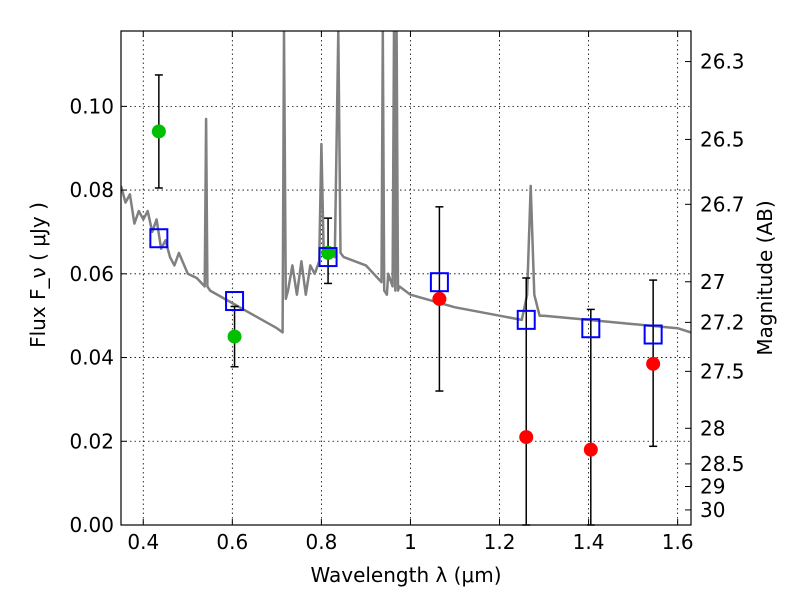  Describe the element at coordinates (91, 525) in the screenshot. I see `y-tick-label: 0.00` at that location.